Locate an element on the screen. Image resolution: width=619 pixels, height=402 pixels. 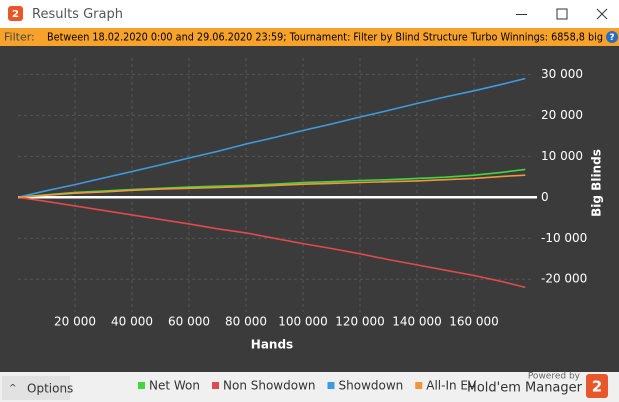
legend-label: All-In EV is located at coordinates (451, 386).